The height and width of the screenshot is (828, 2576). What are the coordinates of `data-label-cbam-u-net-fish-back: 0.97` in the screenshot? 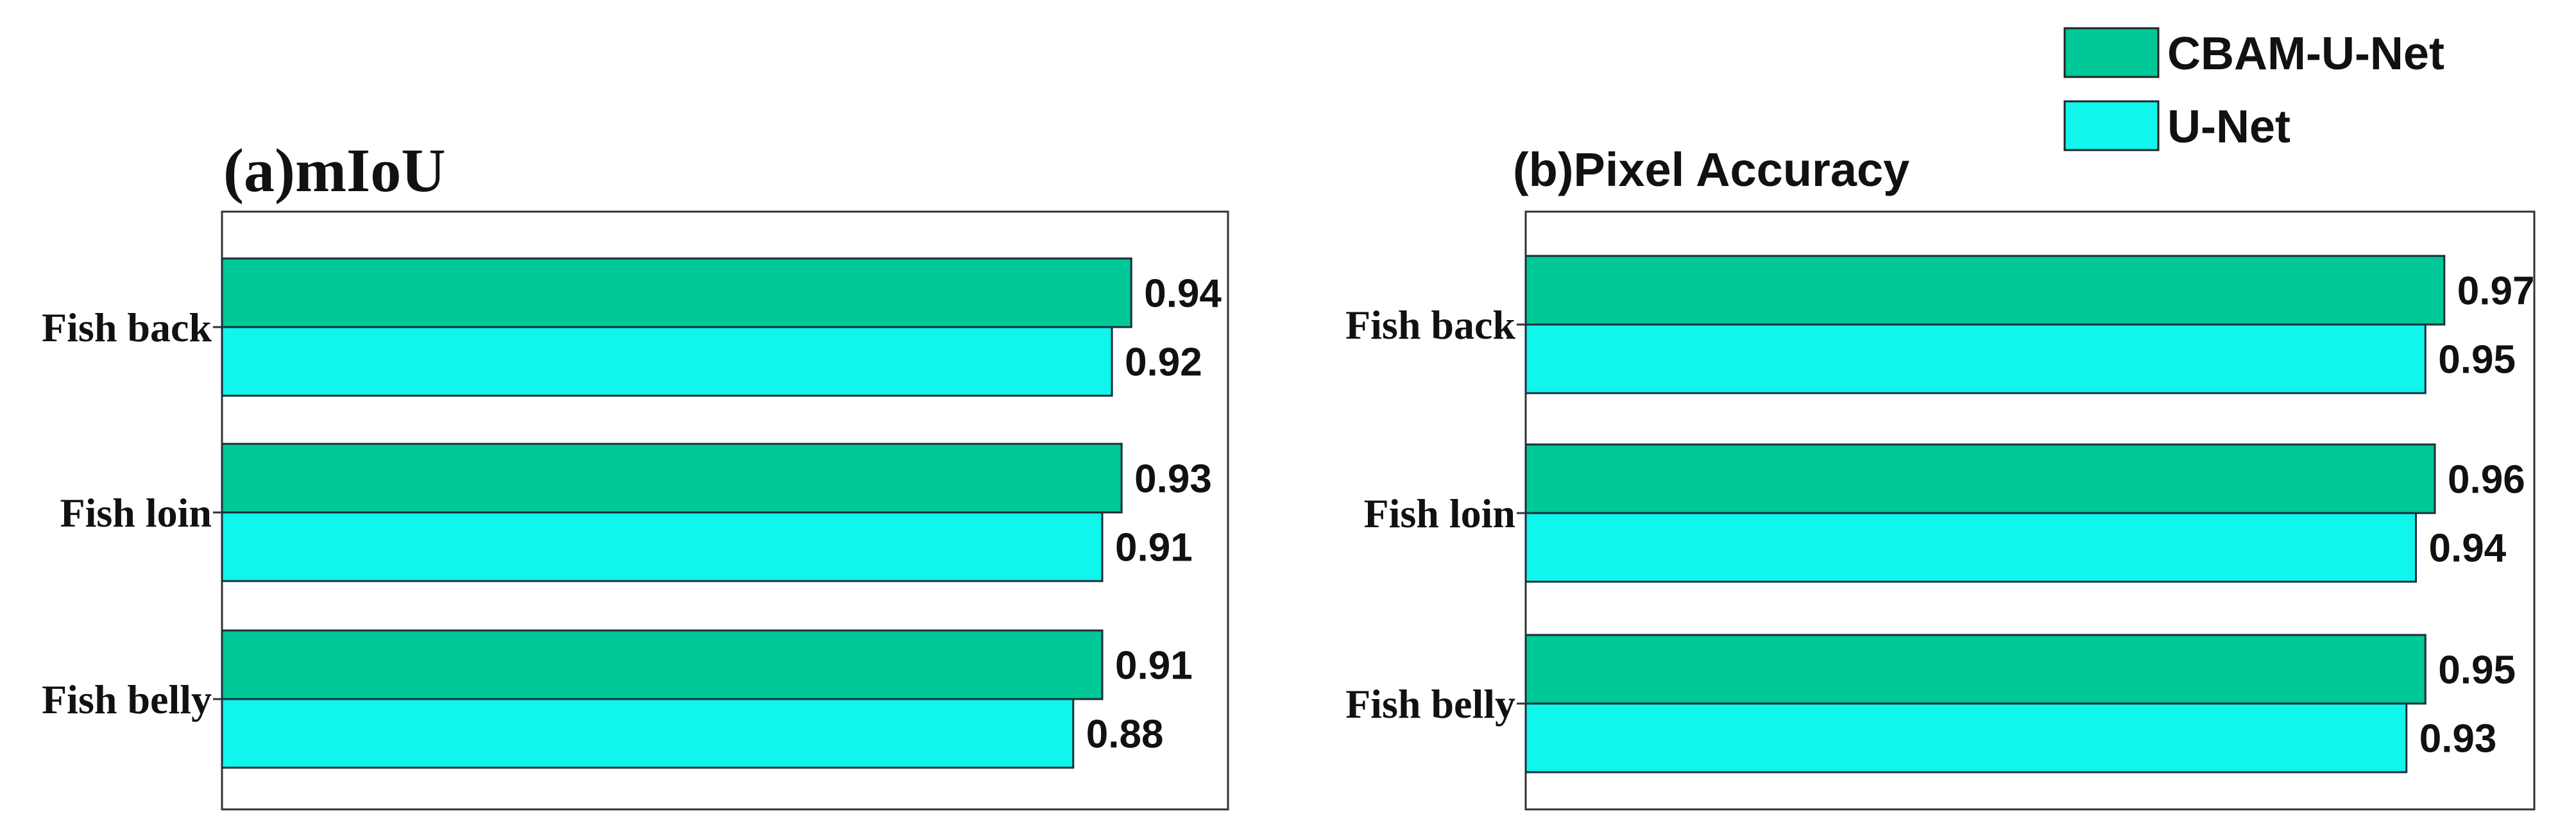 It's located at (2496, 291).